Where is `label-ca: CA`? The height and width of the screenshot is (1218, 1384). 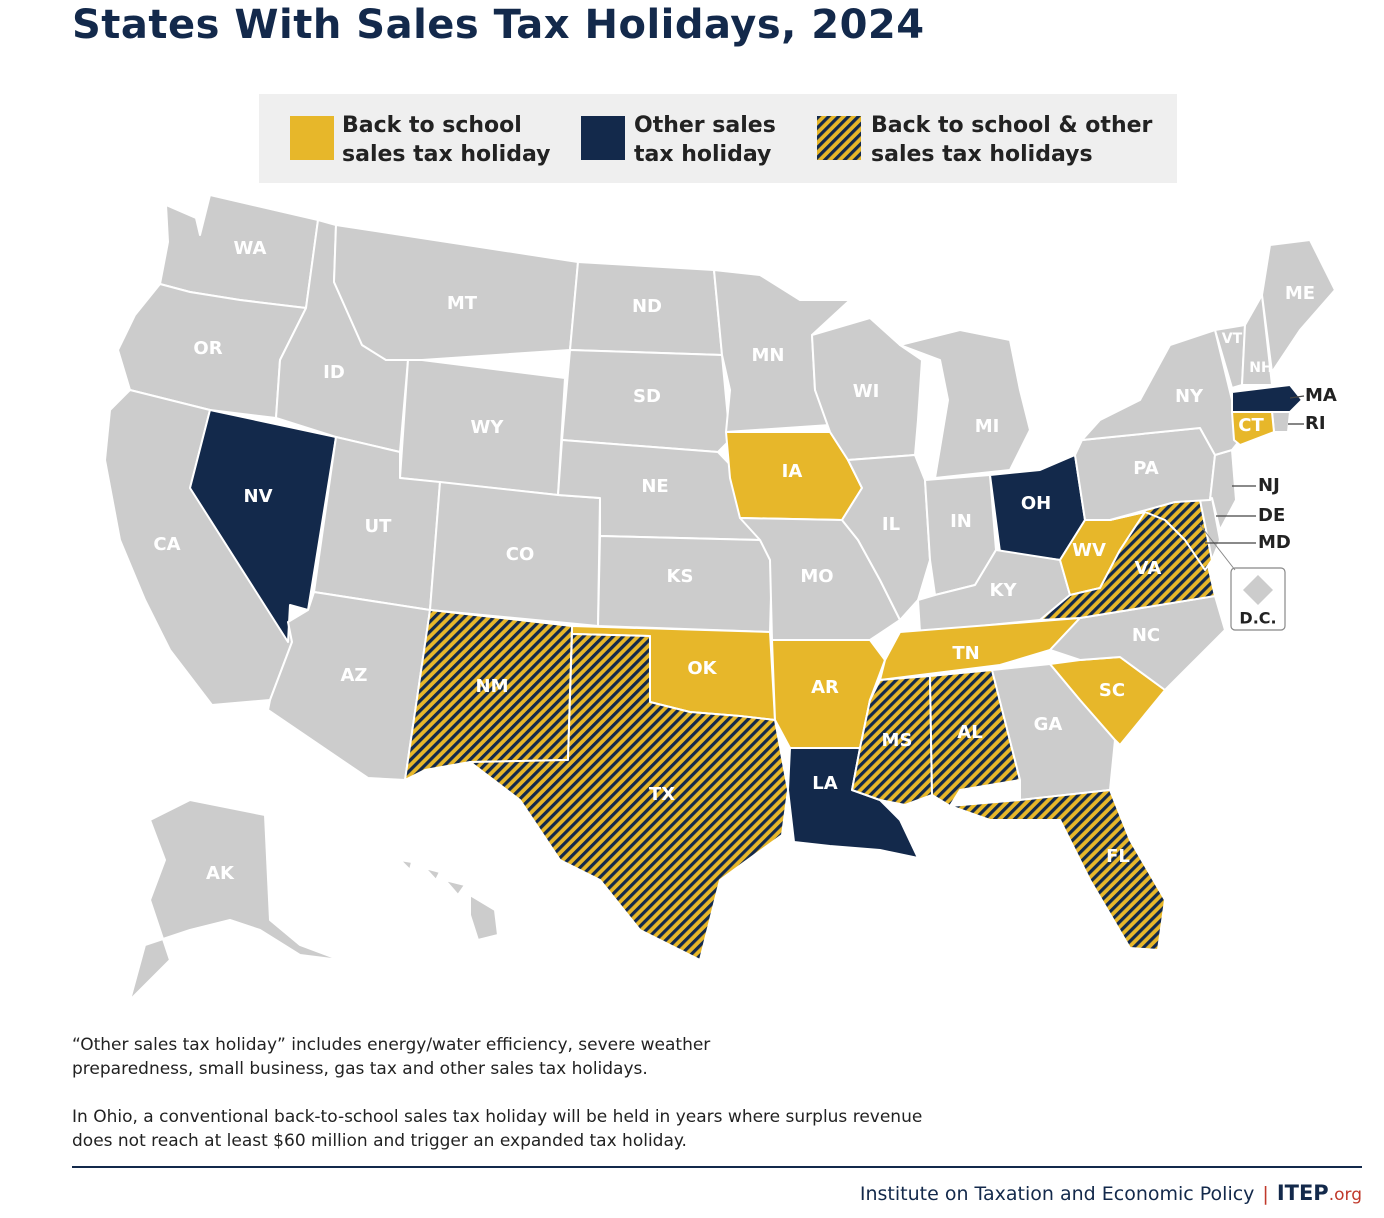 label-ca: CA is located at coordinates (166, 544).